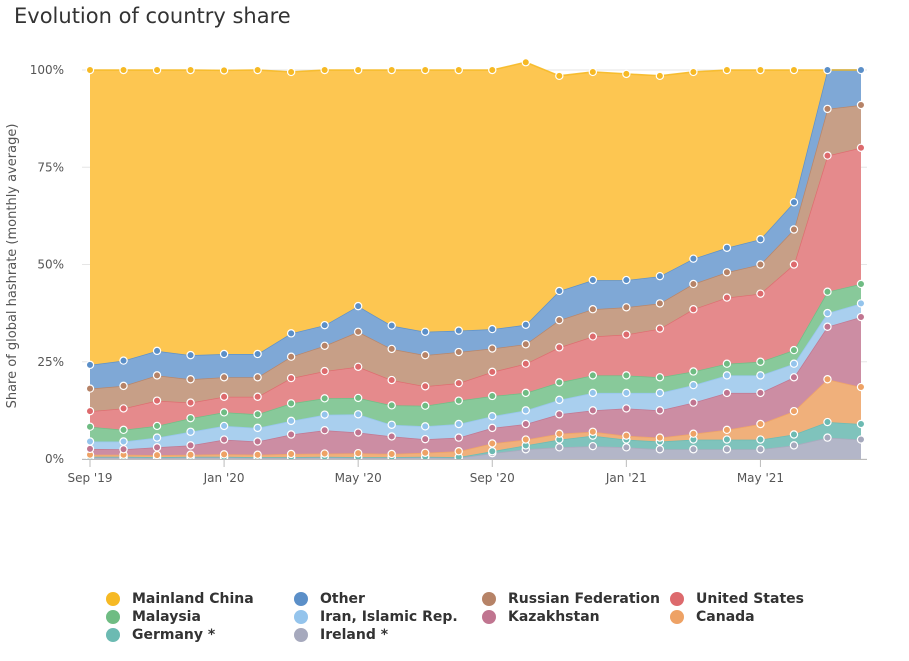 Image resolution: width=909 pixels, height=661 pixels. What do you see at coordinates (200, 599) in the screenshot?
I see `legend-item: Mainland China` at bounding box center [200, 599].